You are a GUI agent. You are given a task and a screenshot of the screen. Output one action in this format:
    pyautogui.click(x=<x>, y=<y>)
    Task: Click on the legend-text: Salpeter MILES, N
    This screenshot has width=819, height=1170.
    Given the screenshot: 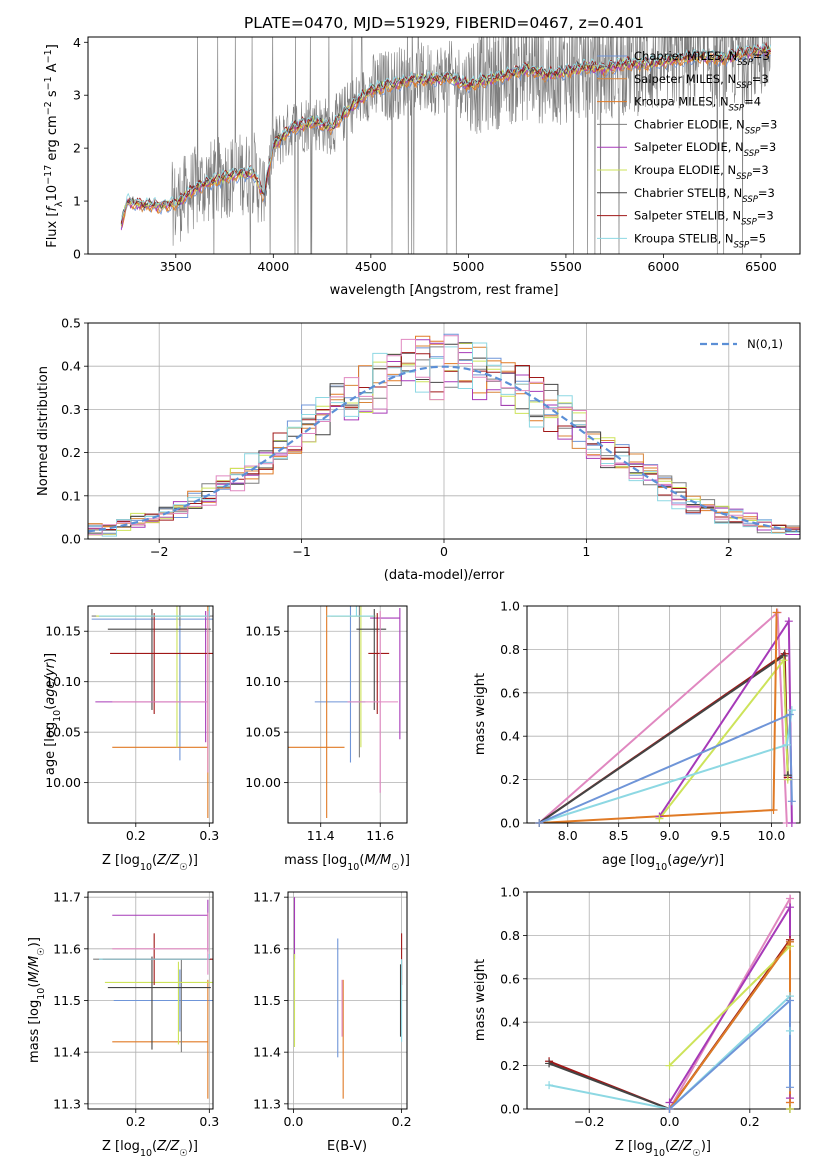 What is the action you would take?
    pyautogui.click(x=685, y=79)
    